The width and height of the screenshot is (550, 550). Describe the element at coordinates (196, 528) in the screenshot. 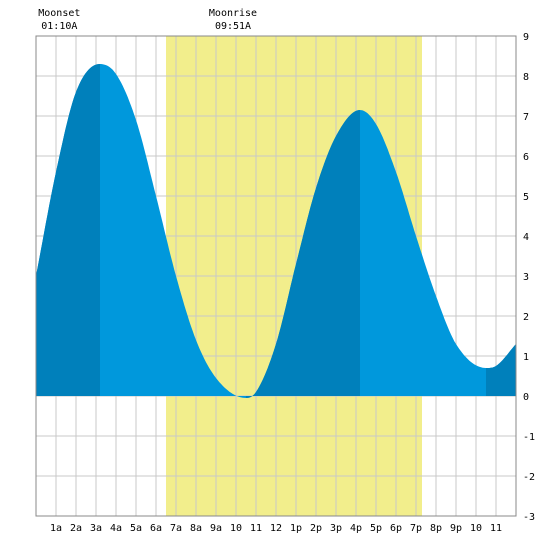

I see `x-tick-label: 8a` at that location.